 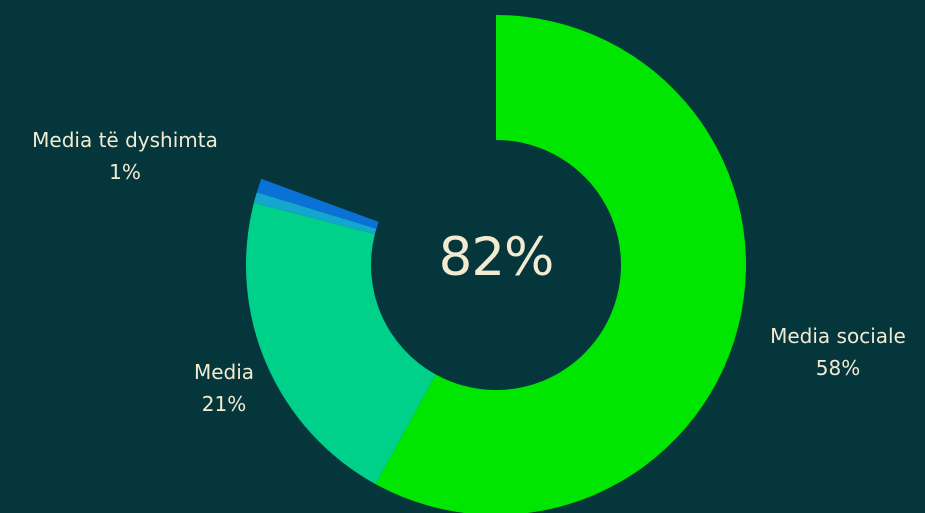 What do you see at coordinates (341, 343) in the screenshot?
I see `slice-media` at bounding box center [341, 343].